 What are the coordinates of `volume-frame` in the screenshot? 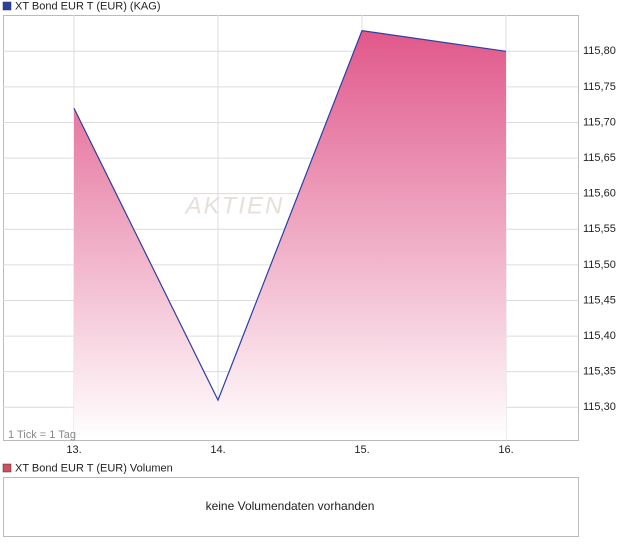 It's located at (291, 507).